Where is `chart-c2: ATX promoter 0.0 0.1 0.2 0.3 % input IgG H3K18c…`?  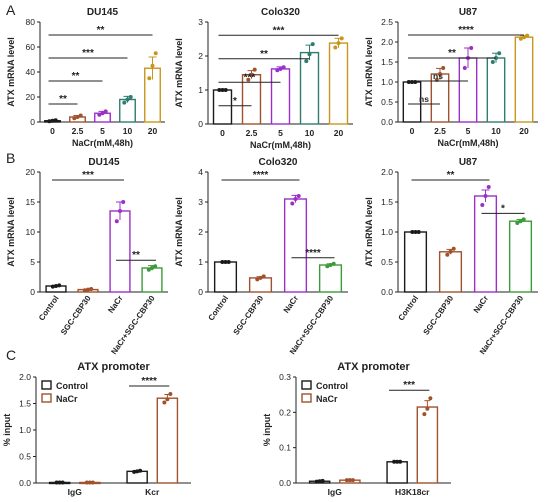
chart-c2: ATX promoter 0.0 0.1 0.2 0.3 % input IgG H3K18c… is located at coordinates (356, 429).